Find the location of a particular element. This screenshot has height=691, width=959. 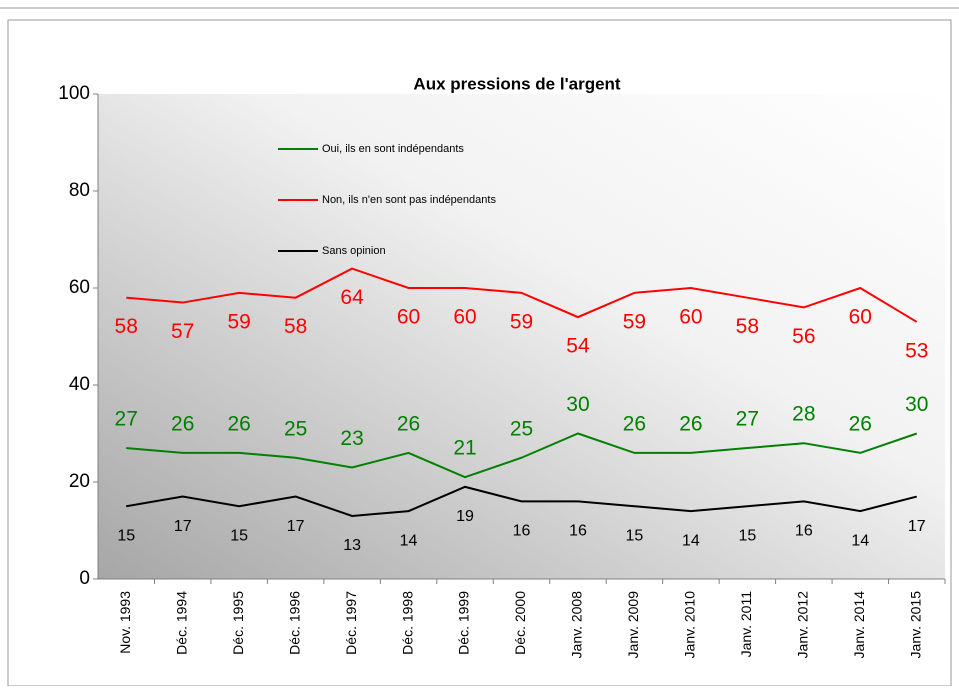

data-label: 53 is located at coordinates (916, 350).